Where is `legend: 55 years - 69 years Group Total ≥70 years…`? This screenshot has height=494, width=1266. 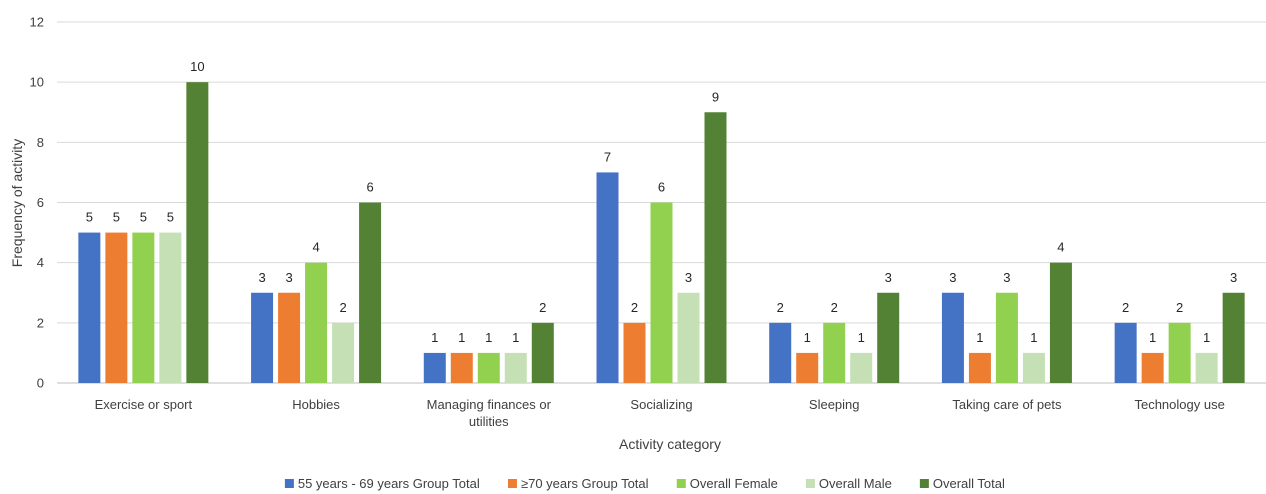 legend: 55 years - 69 years Group Total ≥70 years… is located at coordinates (644, 483).